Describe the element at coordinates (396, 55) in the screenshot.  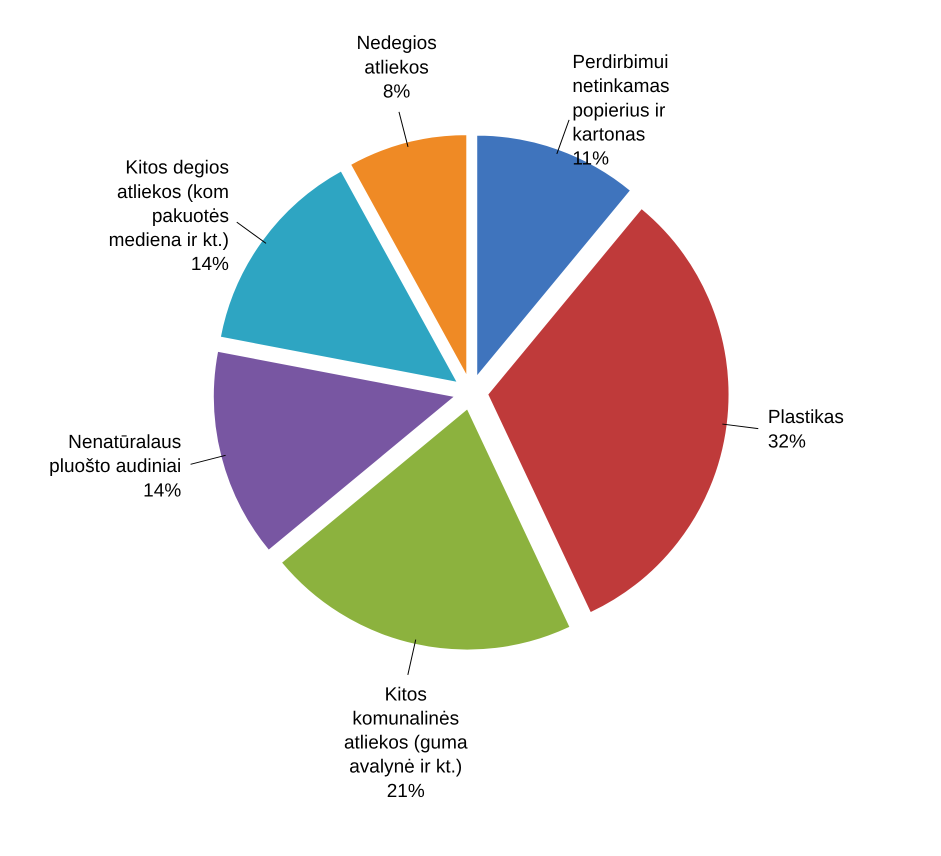
I see `slice-label: Nedegios atliekos` at that location.